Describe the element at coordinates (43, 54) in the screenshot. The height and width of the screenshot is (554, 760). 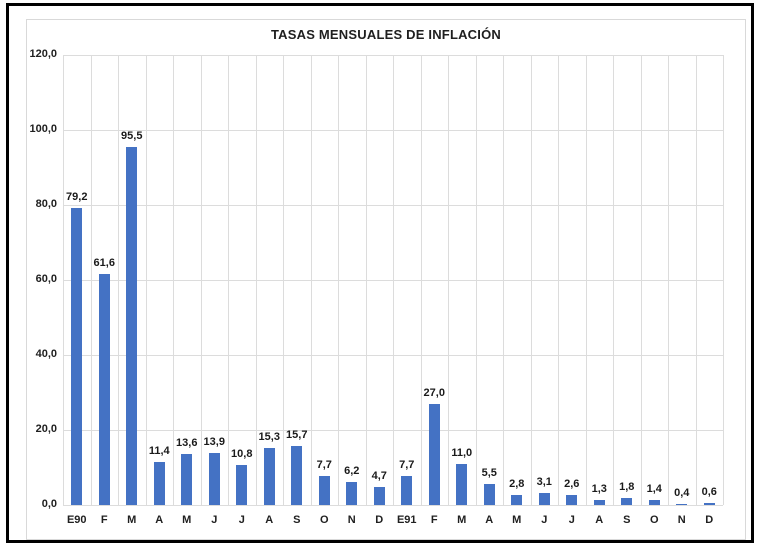
I see `y-axis-label: 120,0` at that location.